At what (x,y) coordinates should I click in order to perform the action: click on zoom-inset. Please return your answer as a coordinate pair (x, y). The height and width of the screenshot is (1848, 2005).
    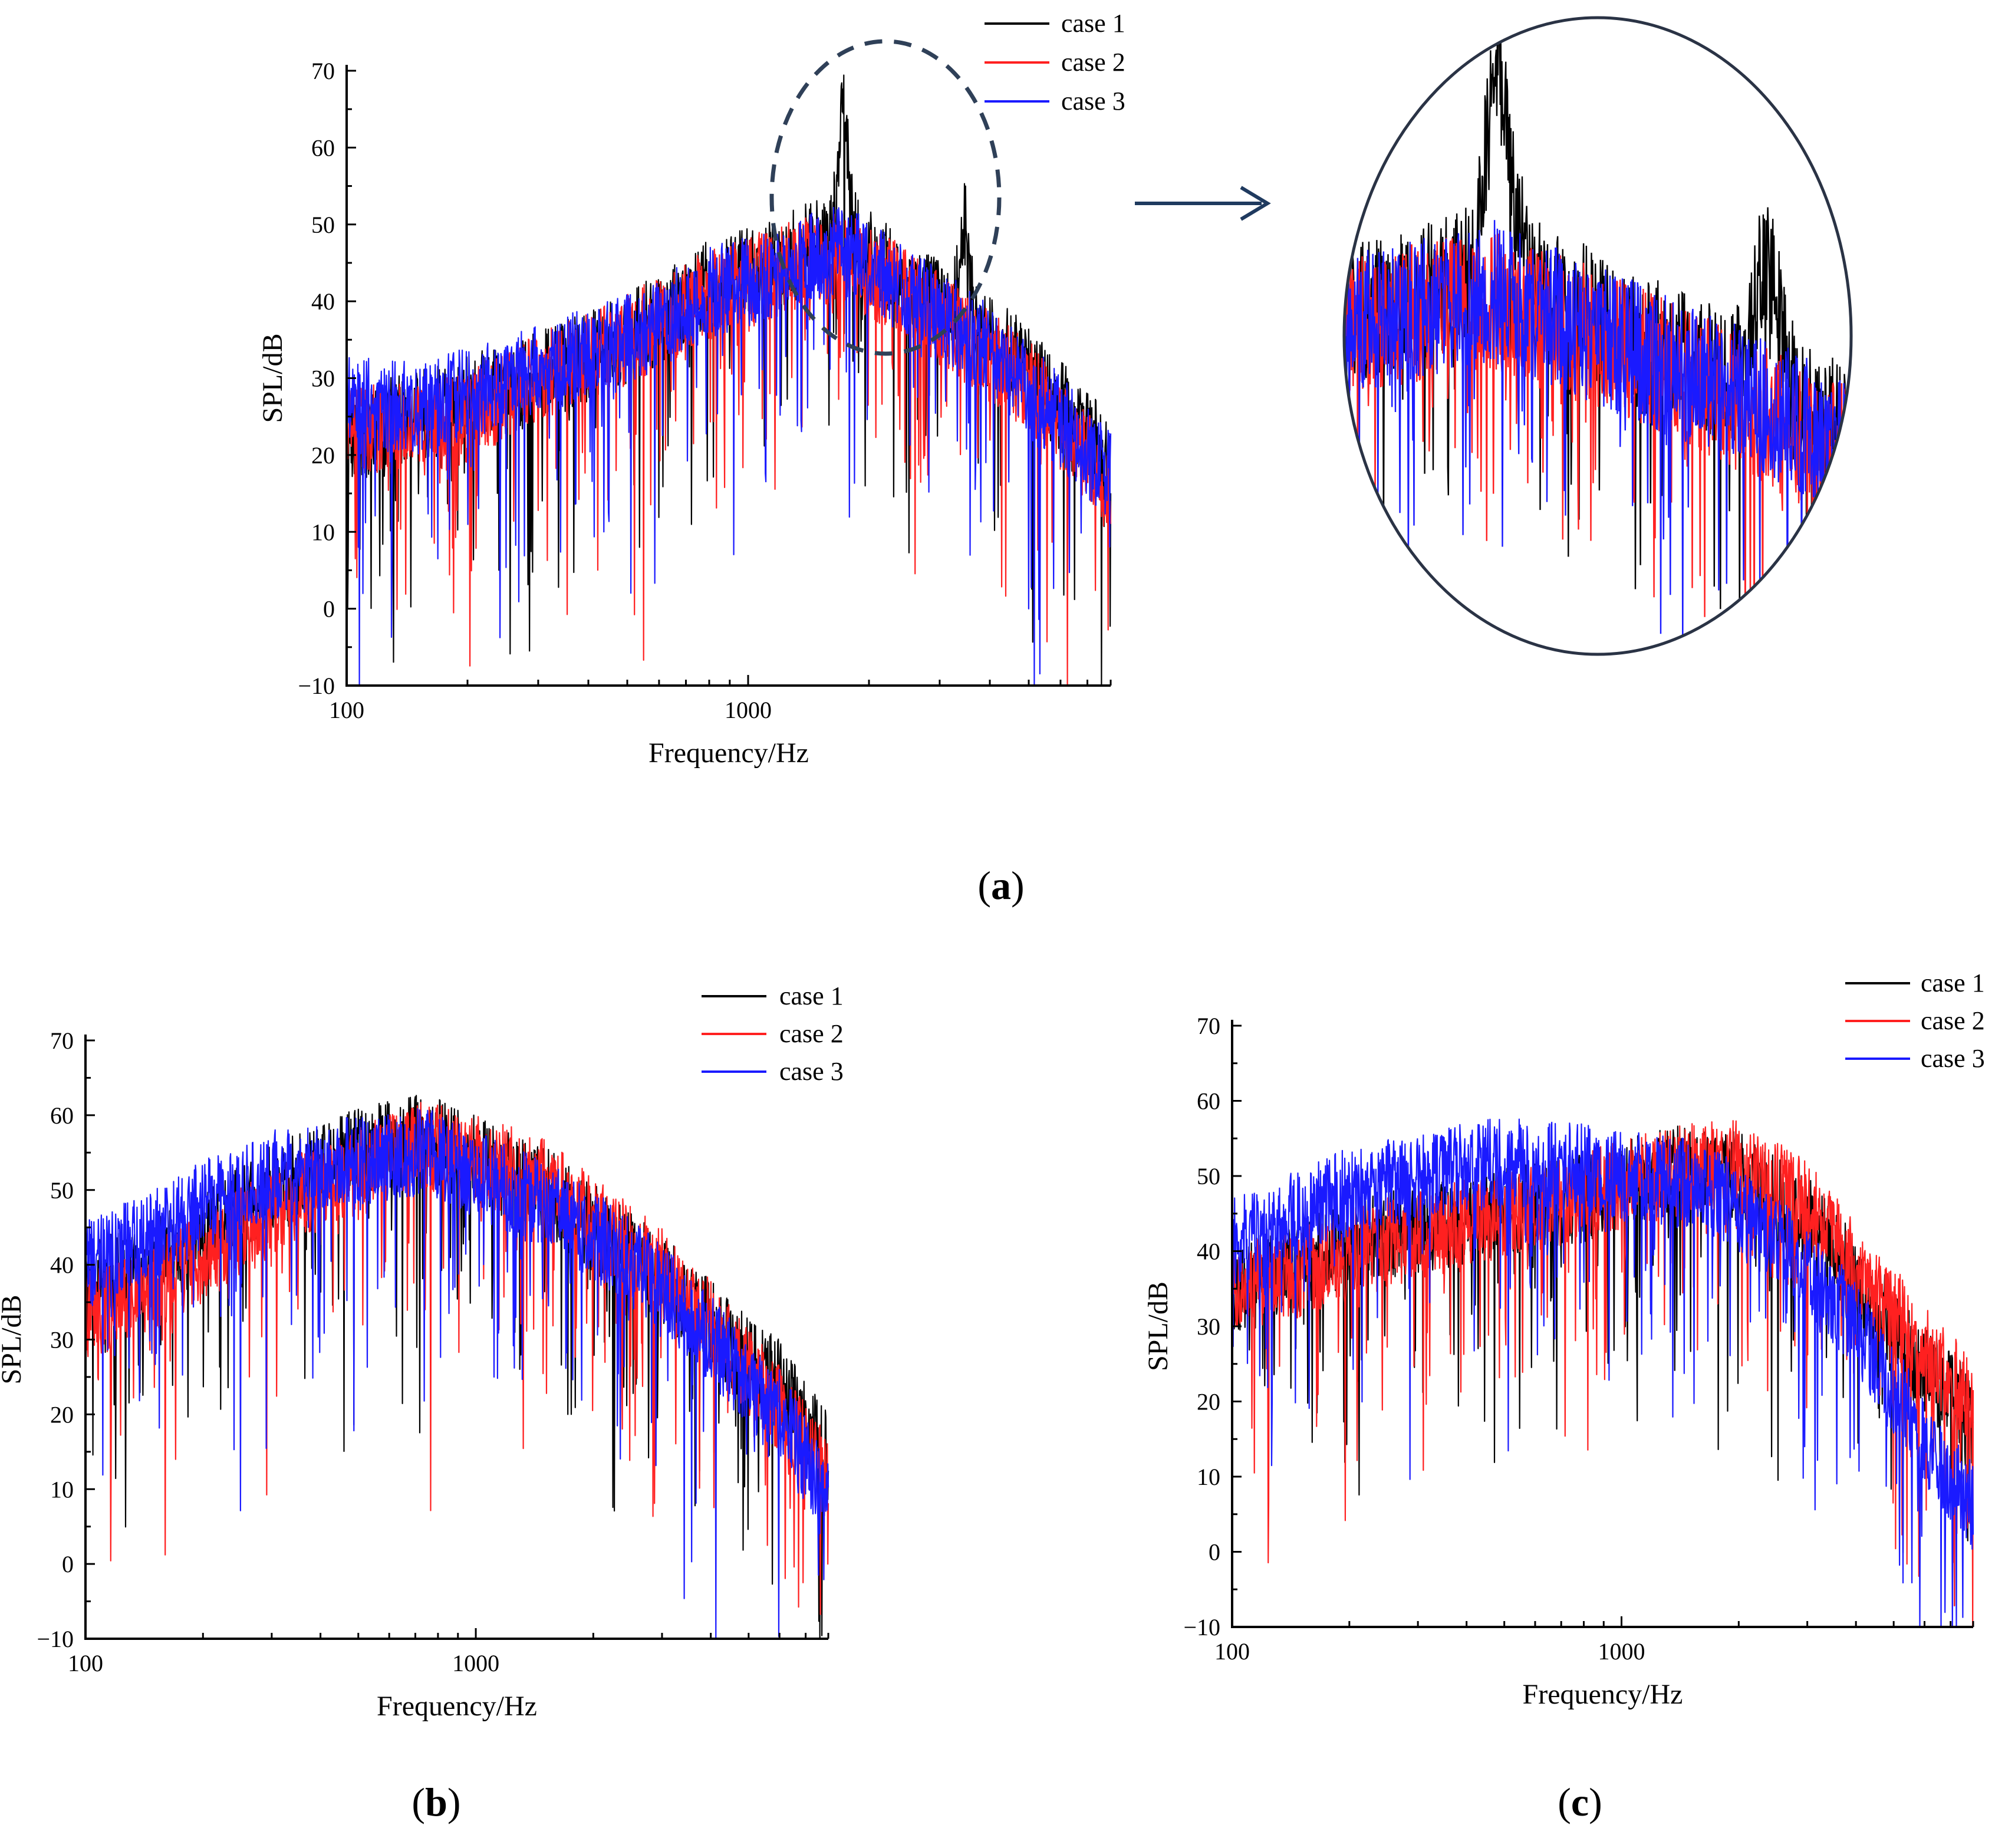
    Looking at the image, I should click on (1597, 336).